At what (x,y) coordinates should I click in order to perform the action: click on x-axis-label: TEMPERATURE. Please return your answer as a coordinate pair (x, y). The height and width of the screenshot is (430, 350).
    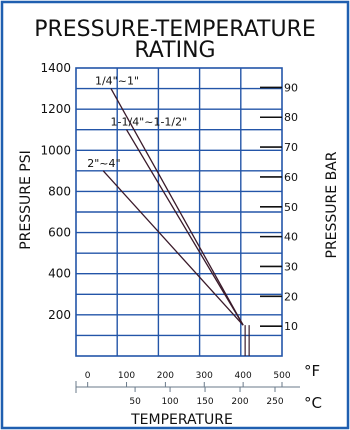
    Looking at the image, I should click on (181, 420).